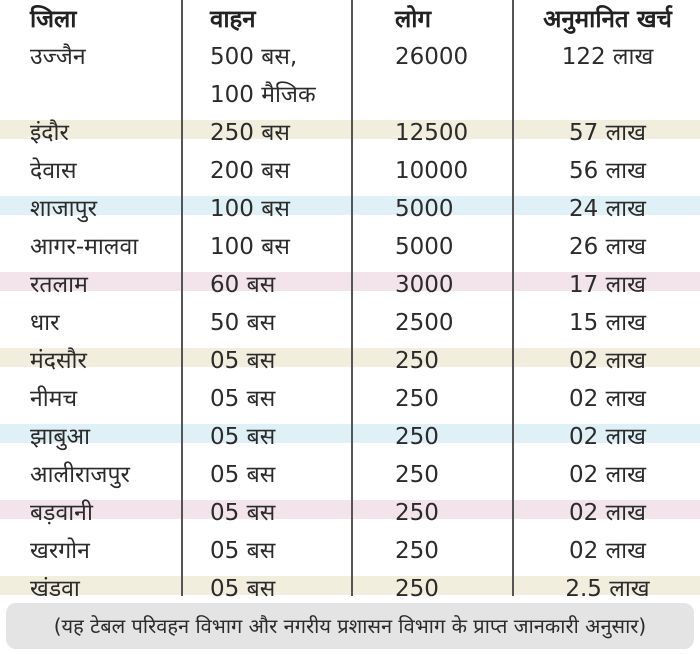 The height and width of the screenshot is (654, 700). What do you see at coordinates (607, 285) in the screenshot?
I see `cost-cell: 17 लाख` at bounding box center [607, 285].